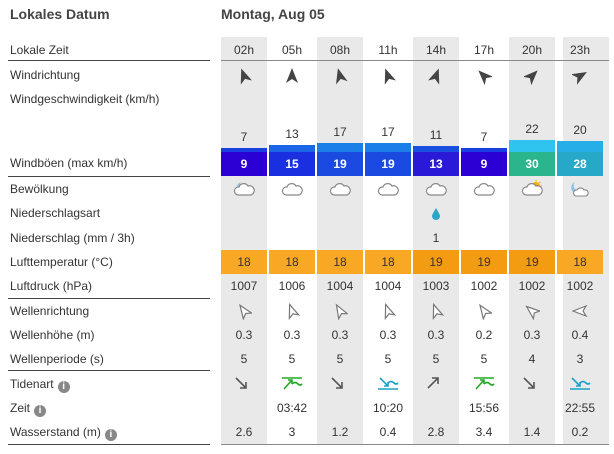 The image size is (614, 454). What do you see at coordinates (50, 311) in the screenshot?
I see `label-wave-direction: Wellenrichtung` at bounding box center [50, 311].